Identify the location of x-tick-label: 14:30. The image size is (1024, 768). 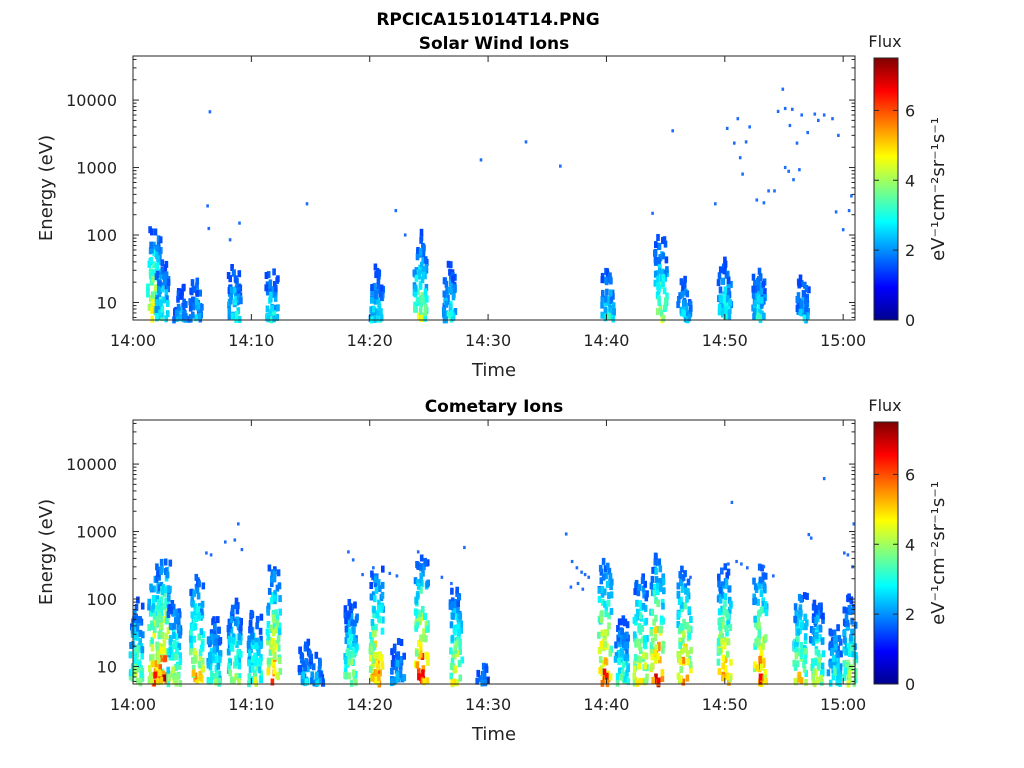
(488, 340).